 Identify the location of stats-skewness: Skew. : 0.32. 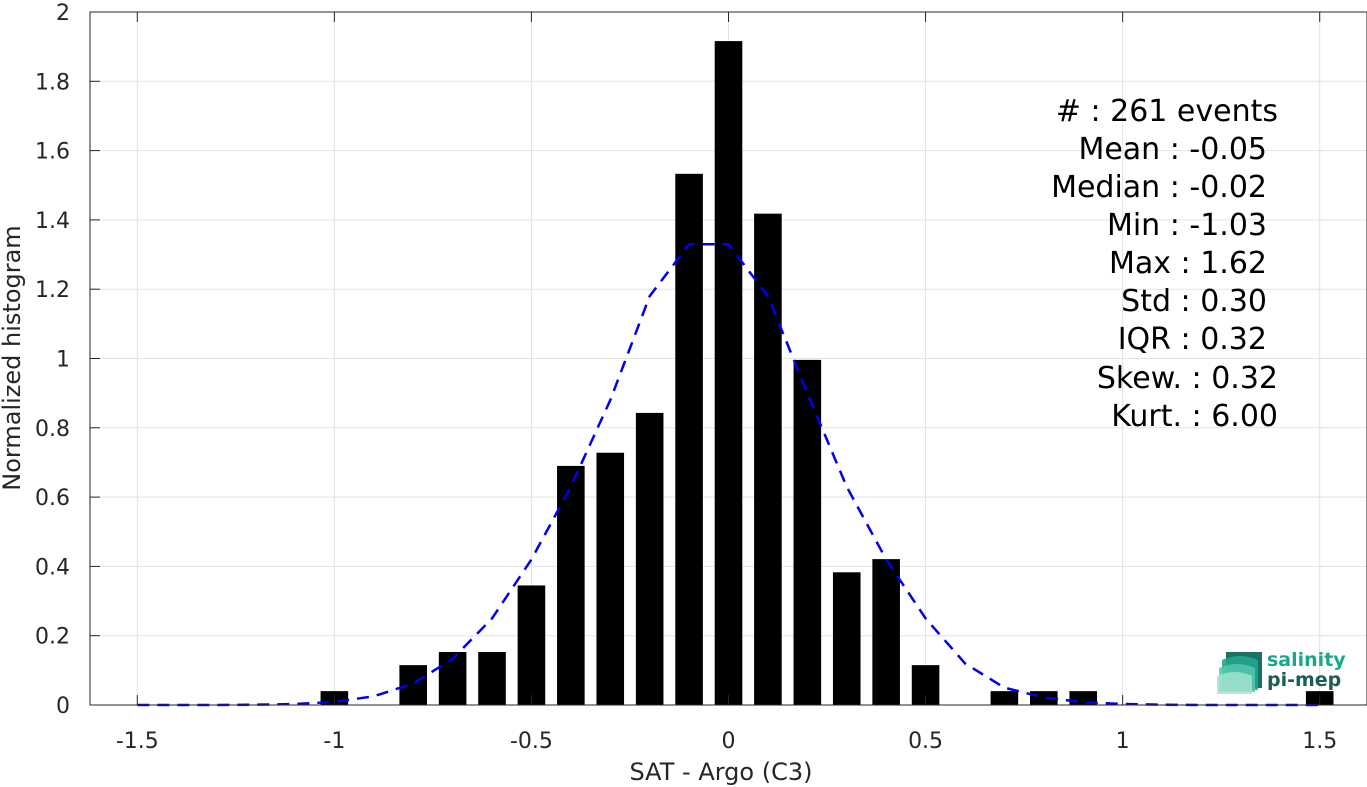
(1187, 378).